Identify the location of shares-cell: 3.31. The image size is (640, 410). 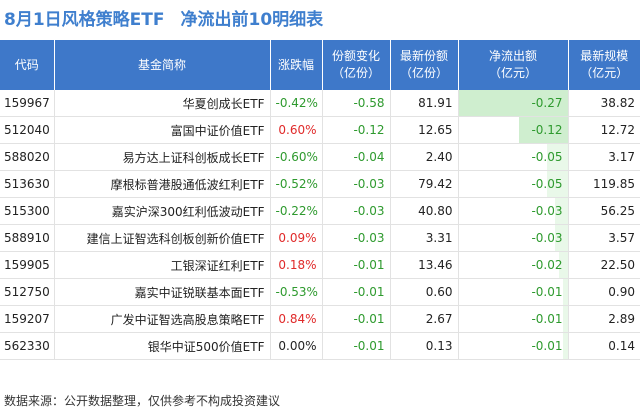
(424, 238).